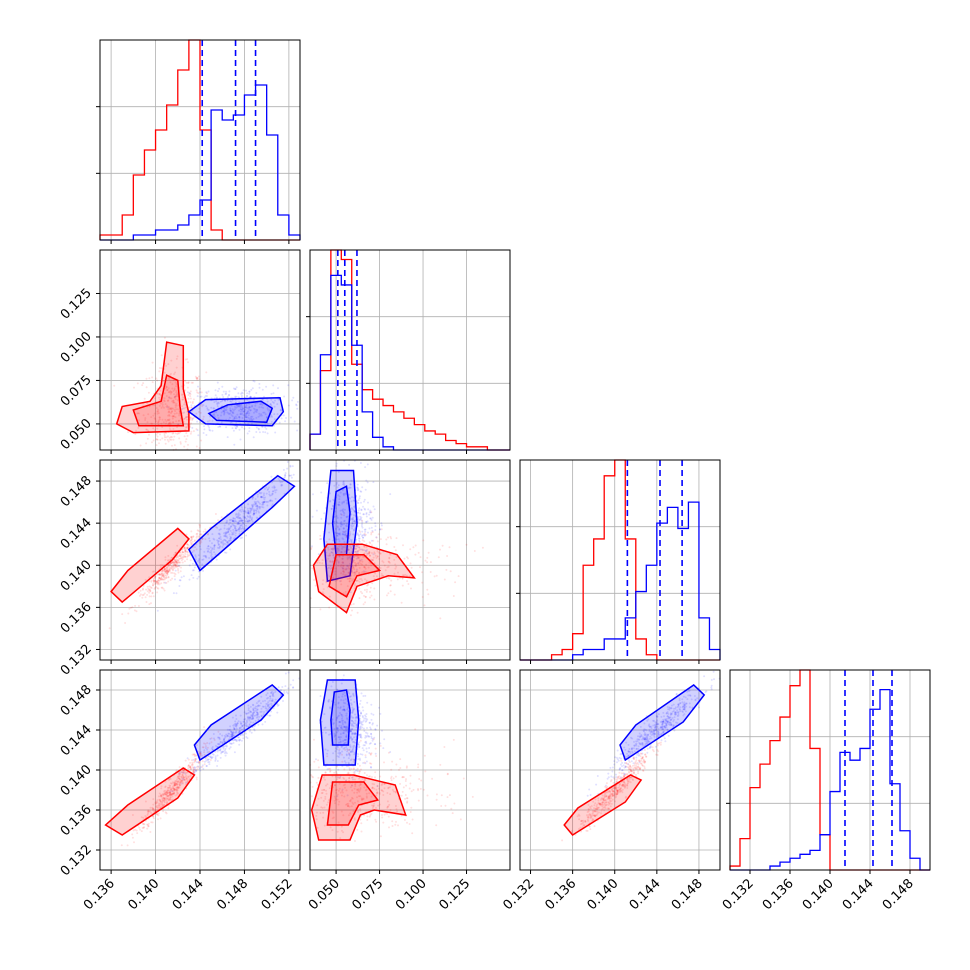 The height and width of the screenshot is (970, 970). Describe the element at coordinates (76, 434) in the screenshot. I see `y-tick-label: 0.050` at that location.